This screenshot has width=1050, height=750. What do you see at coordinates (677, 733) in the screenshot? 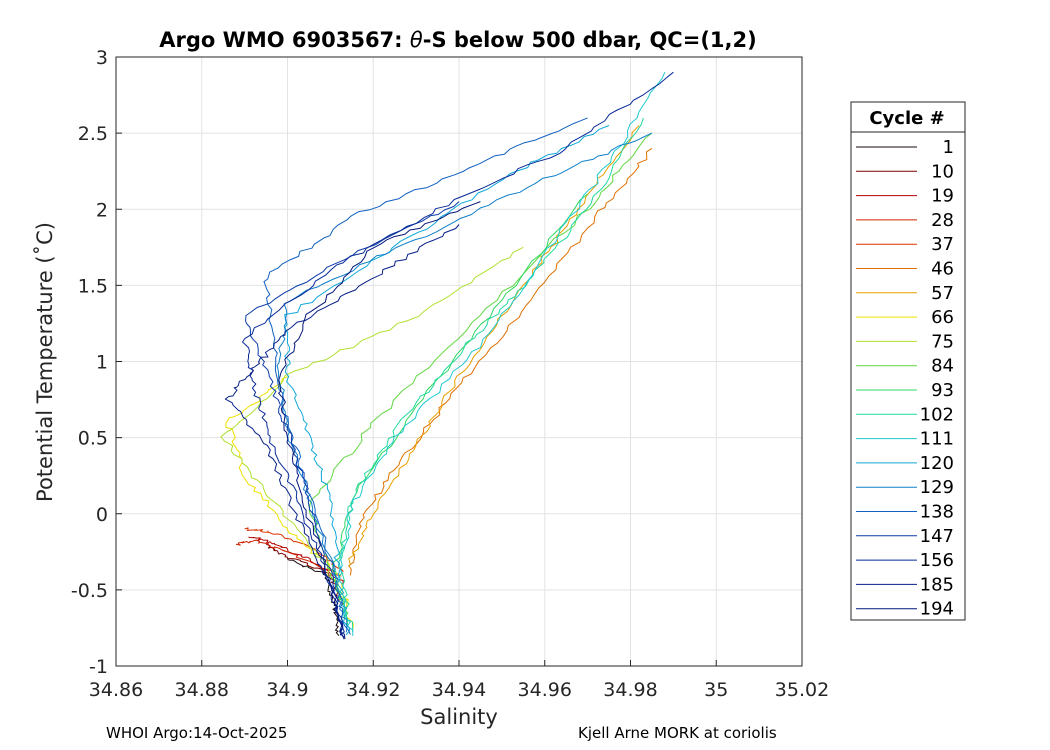
I see `footer-right: Kjell Arne MORK at coriolis` at bounding box center [677, 733].